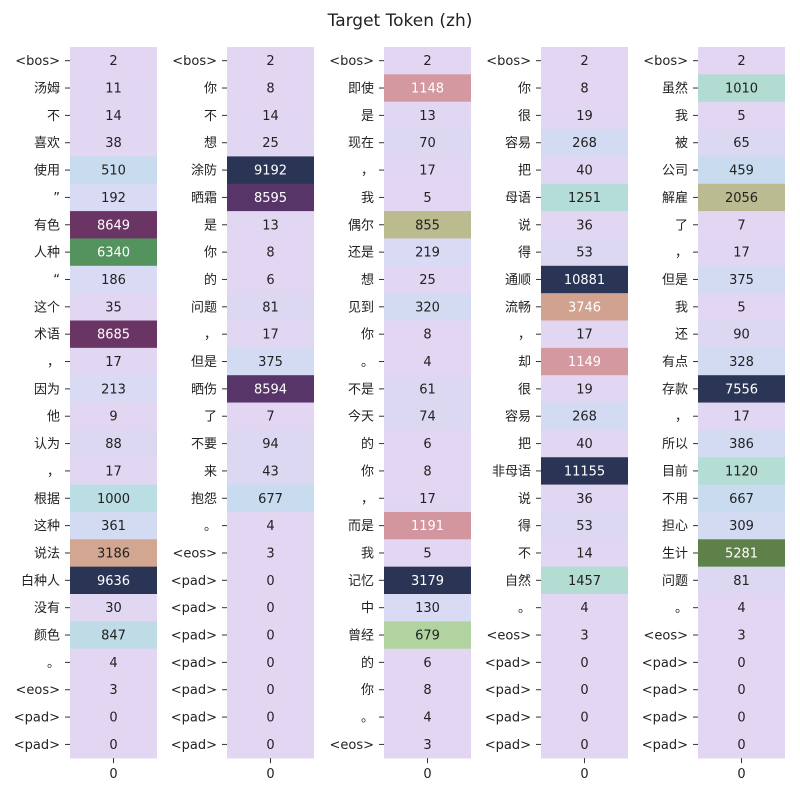 The width and height of the screenshot is (800, 800). What do you see at coordinates (47, 253) in the screenshot?
I see `token-label: 人种` at bounding box center [47, 253].